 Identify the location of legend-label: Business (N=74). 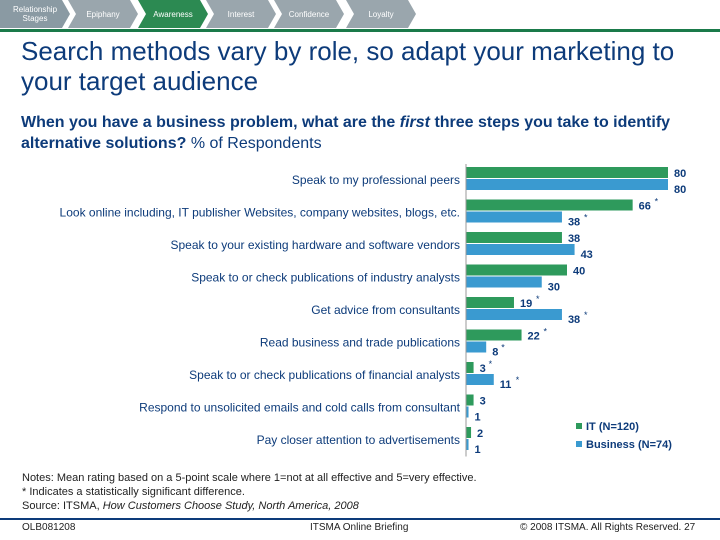
(629, 445).